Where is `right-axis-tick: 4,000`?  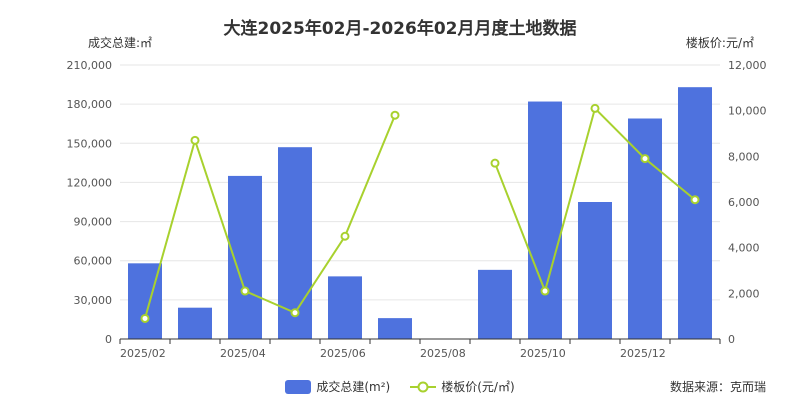
right-axis-tick: 4,000 is located at coordinates (744, 248).